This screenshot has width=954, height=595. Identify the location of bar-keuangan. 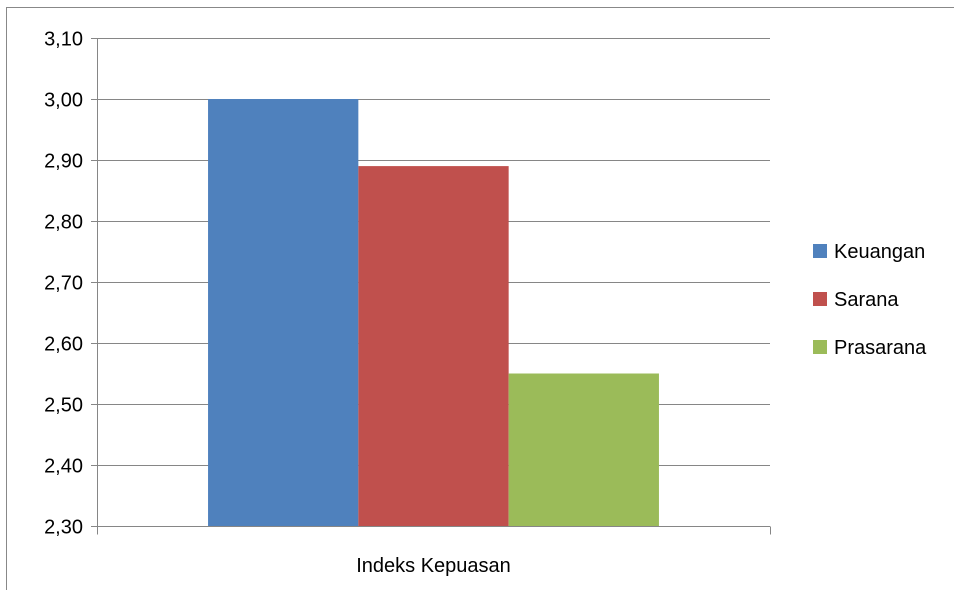
(283, 312).